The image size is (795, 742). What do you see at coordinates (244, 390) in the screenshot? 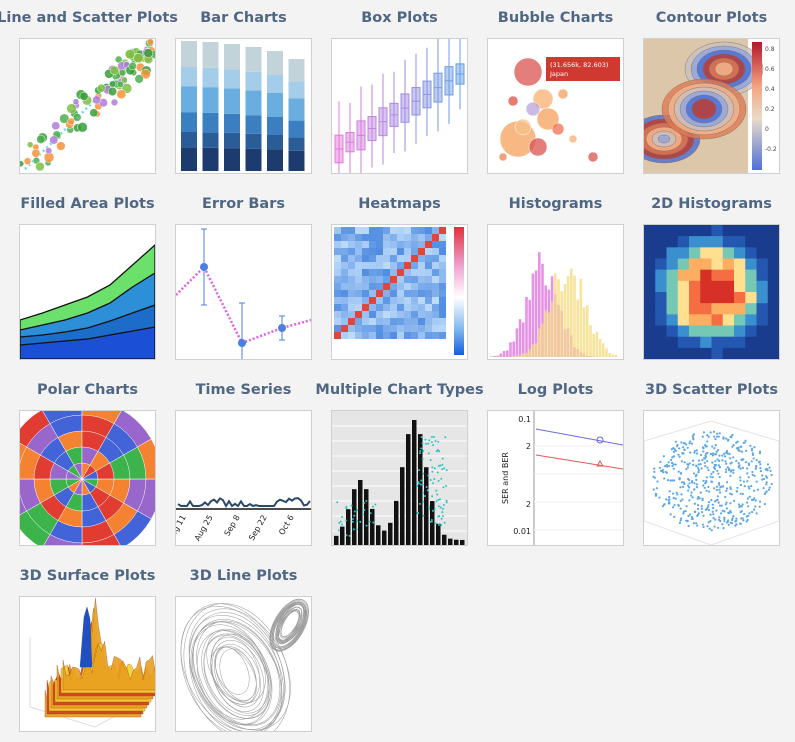
I see `item-title: Time Series` at bounding box center [244, 390].